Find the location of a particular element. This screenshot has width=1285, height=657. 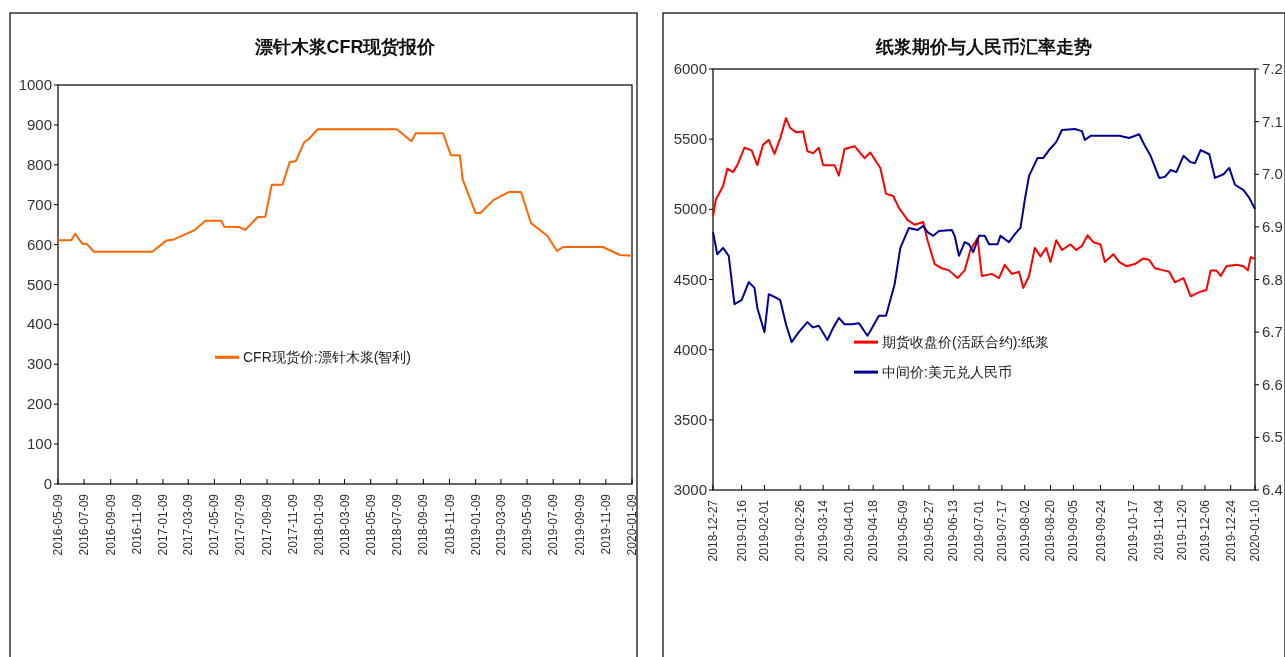

xtick-label: 2019-02-26 is located at coordinates (800, 531).